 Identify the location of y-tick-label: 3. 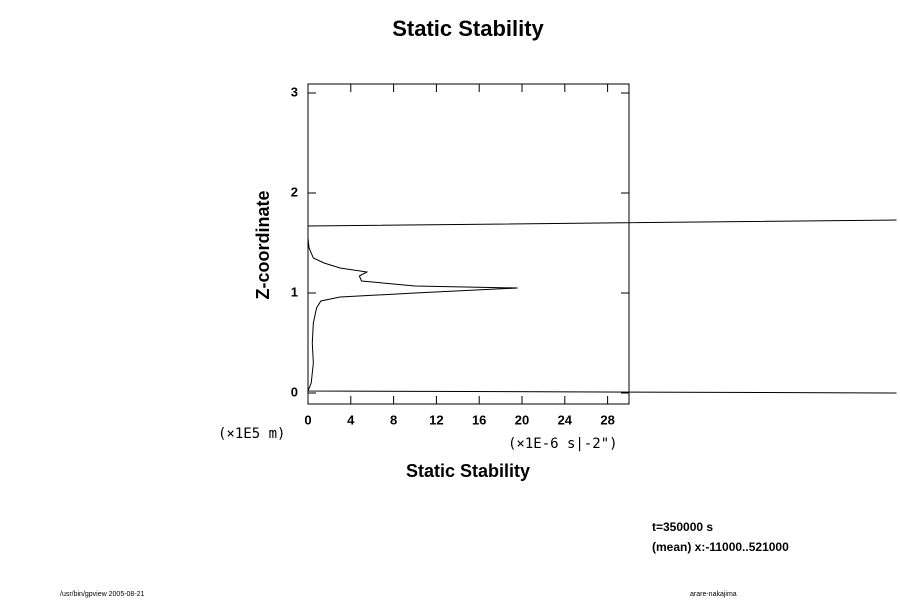
(294, 91).